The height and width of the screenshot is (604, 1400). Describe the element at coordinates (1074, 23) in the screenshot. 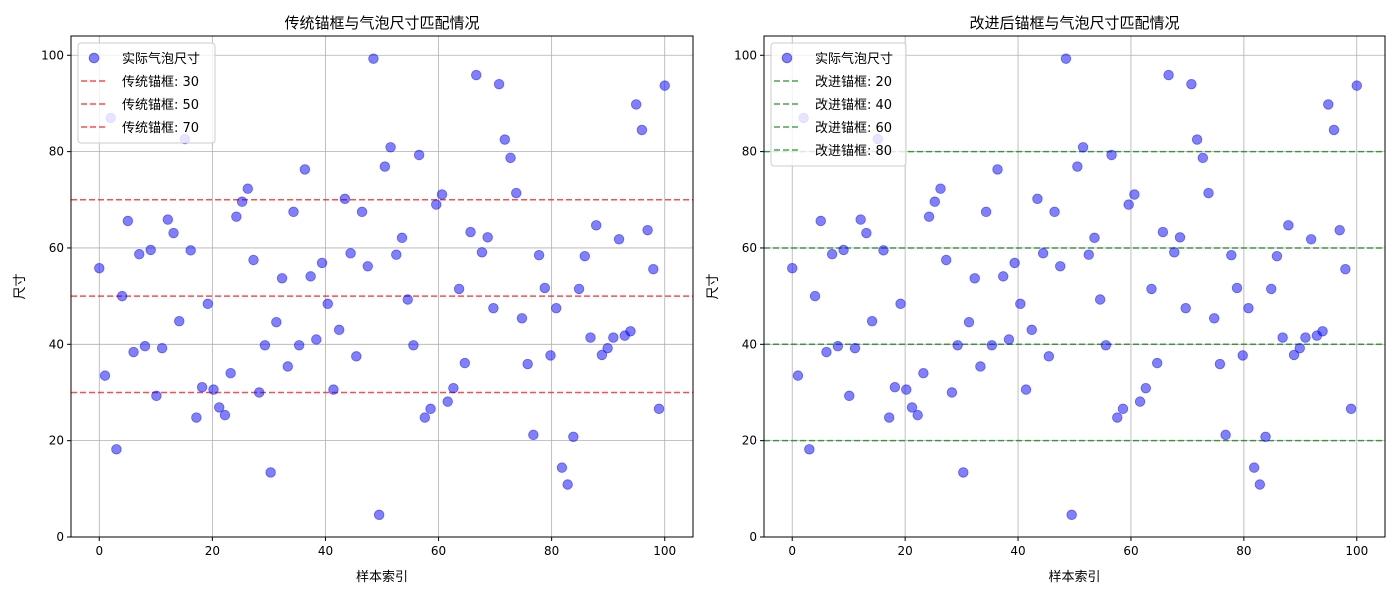

I see `chart-title: 改进后锚框与气泡尺寸匹配情况` at that location.